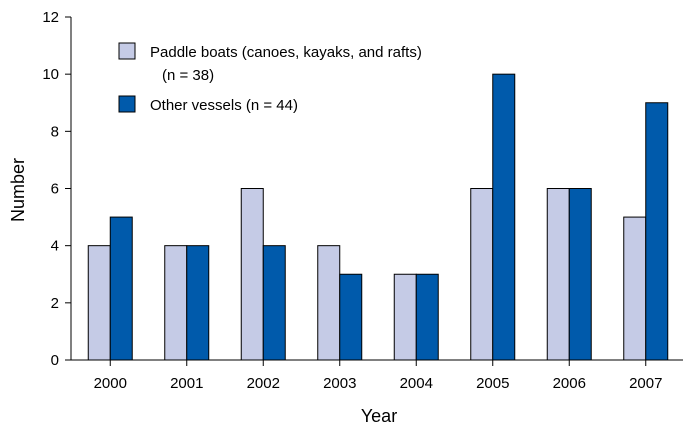  Describe the element at coordinates (50, 17) in the screenshot. I see `y-tick-label: 12` at that location.